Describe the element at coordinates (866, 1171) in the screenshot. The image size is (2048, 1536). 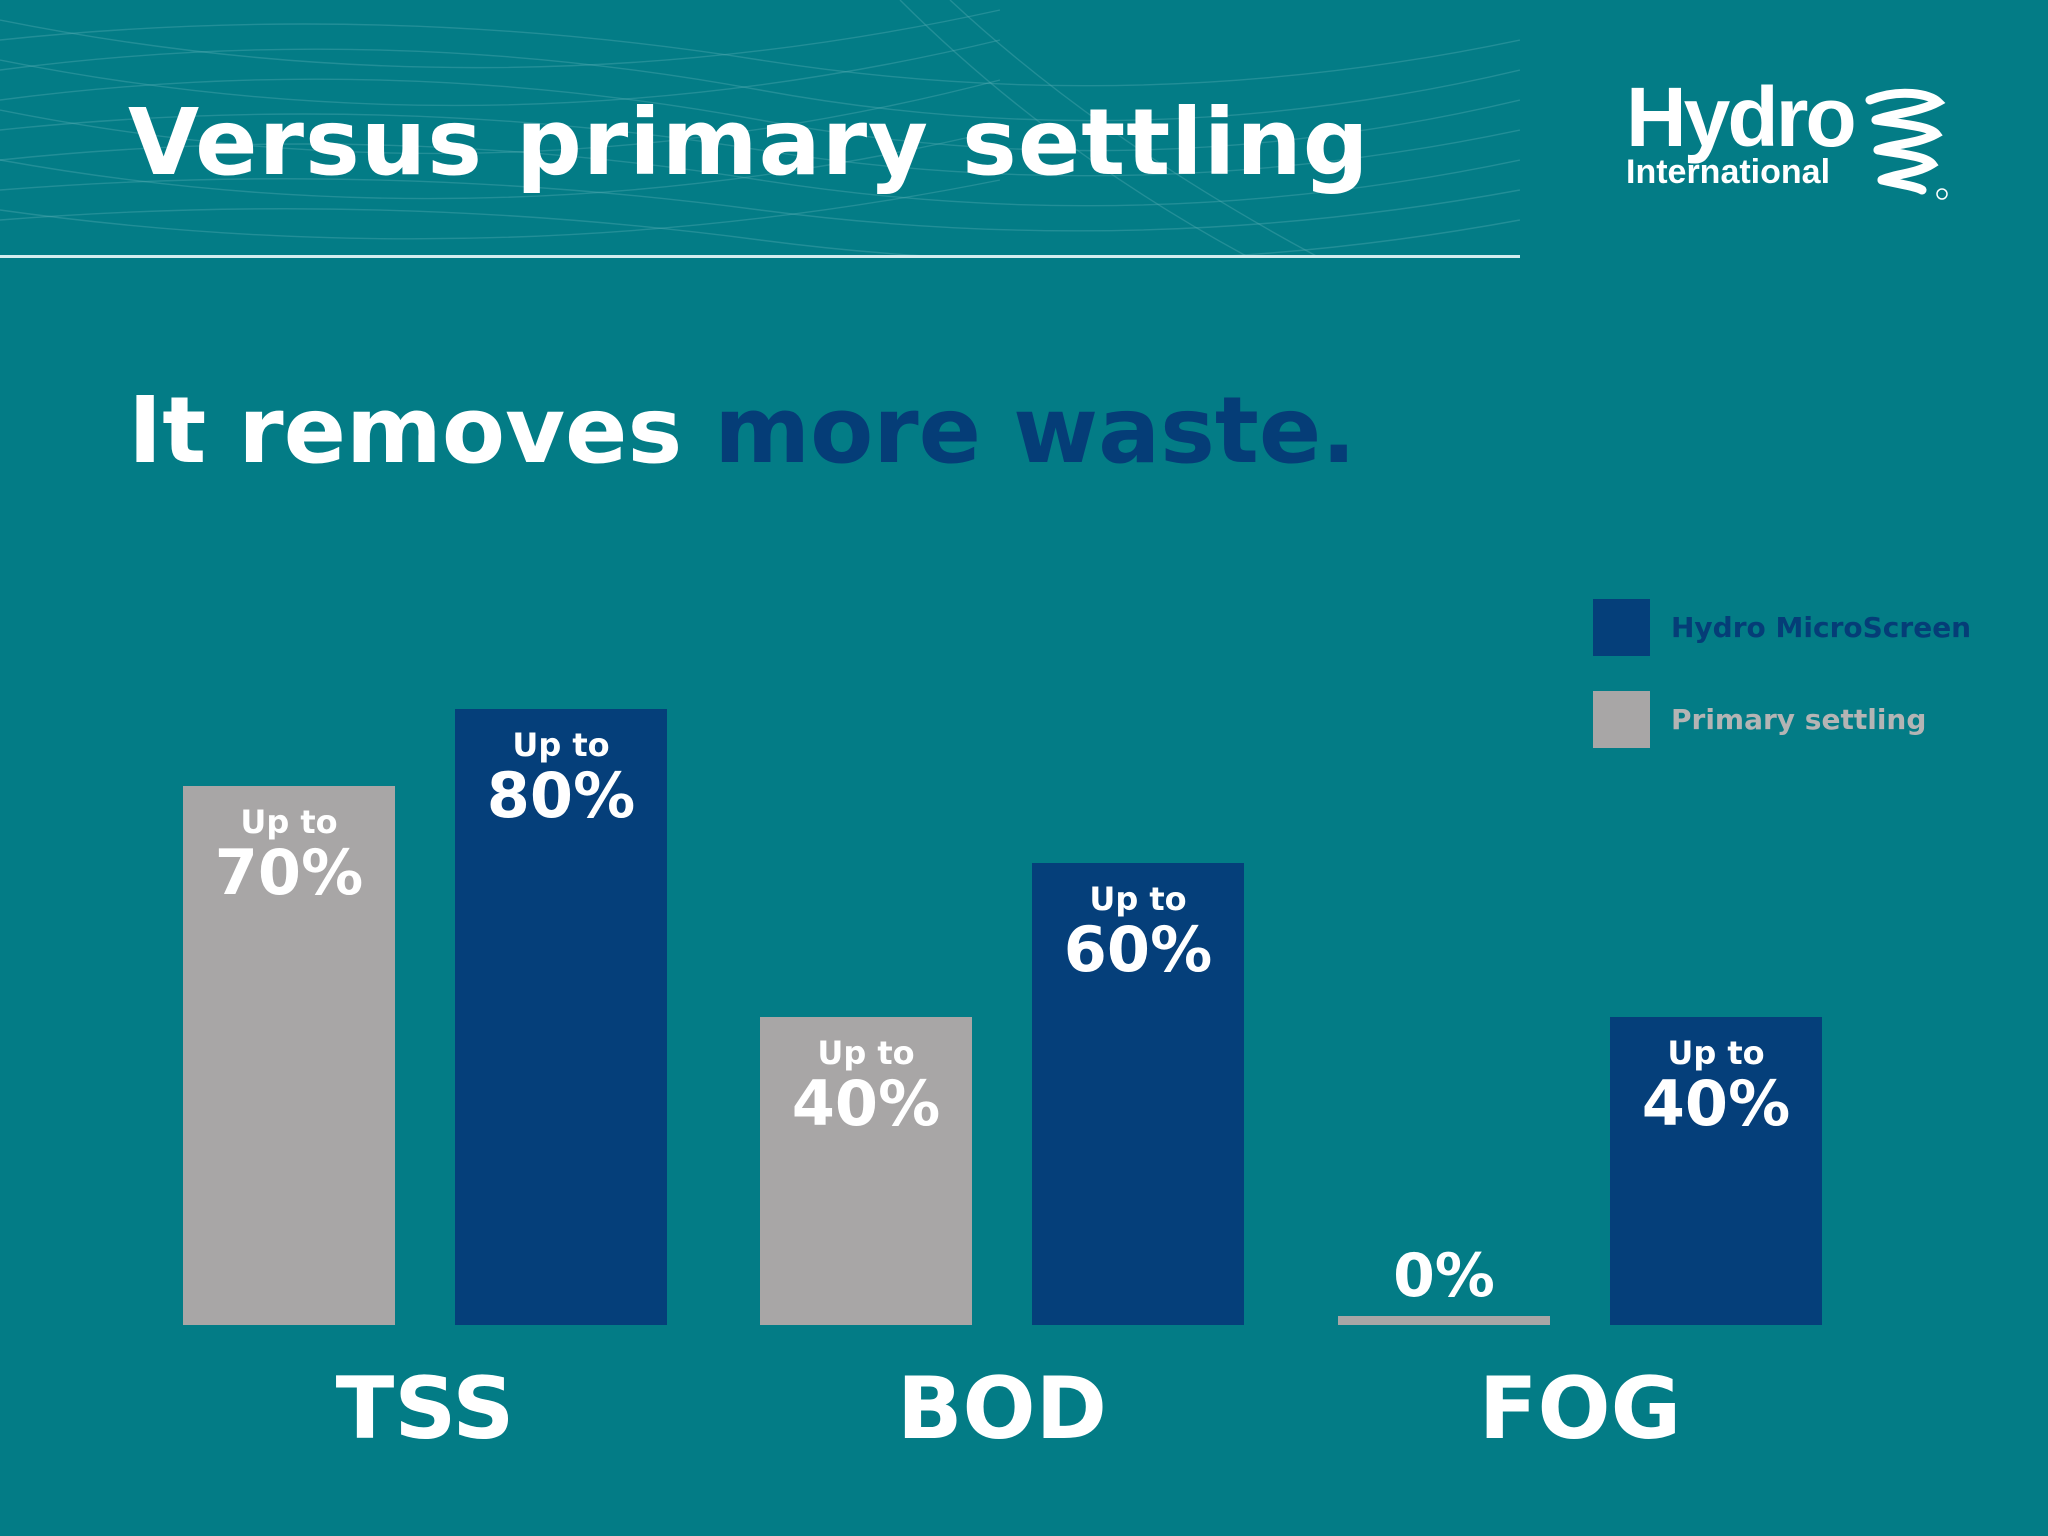
I see `bar-primary-bod` at that location.